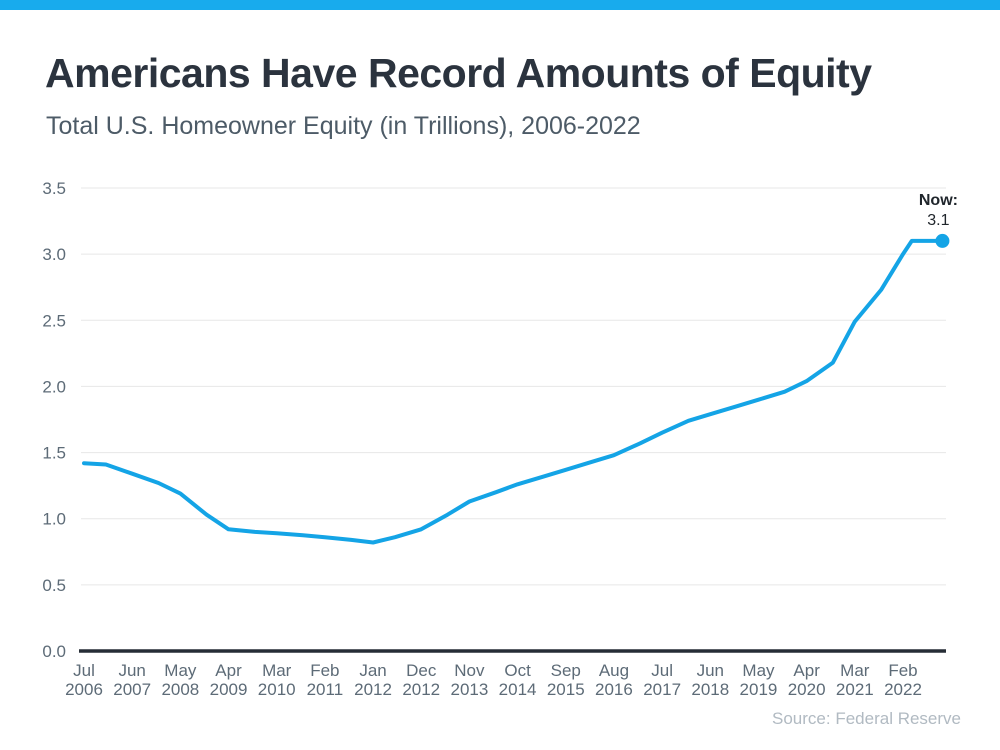 Image resolution: width=1000 pixels, height=750 pixels. What do you see at coordinates (421, 670) in the screenshot?
I see `x-tick-month-label: Dec` at bounding box center [421, 670].